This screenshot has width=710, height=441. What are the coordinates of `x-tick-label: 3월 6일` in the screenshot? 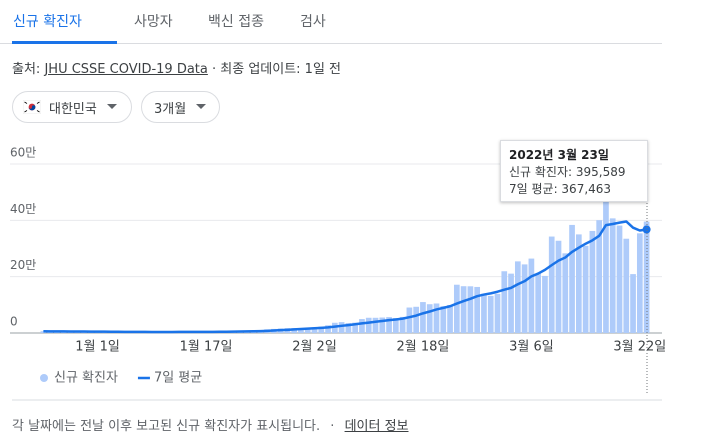 It's located at (531, 347).